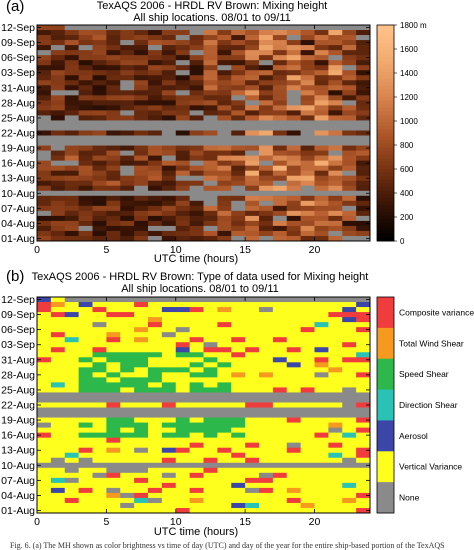 The height and width of the screenshot is (550, 474). Describe the element at coordinates (18, 390) in the screenshot. I see `y-tick-label: 25-Aug` at that location.